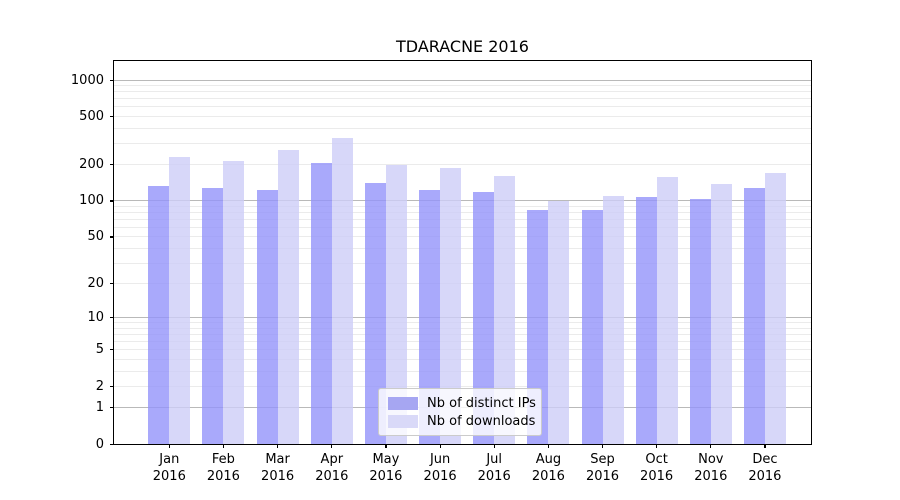  I want to click on y-tick-label: 1, so click(99, 407).